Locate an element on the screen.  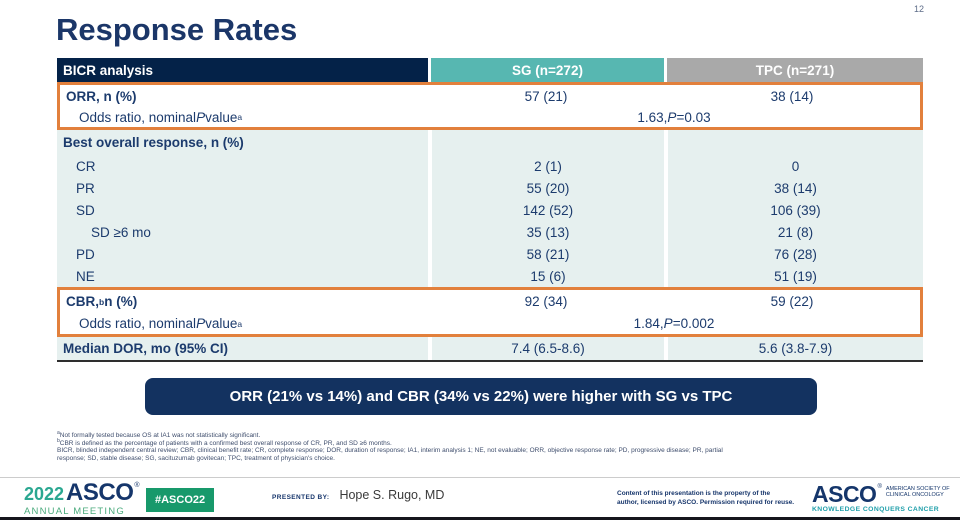
table-row-orr: ORR, n (%) 57 (21) 38 (14) is located at coordinates (490, 96).